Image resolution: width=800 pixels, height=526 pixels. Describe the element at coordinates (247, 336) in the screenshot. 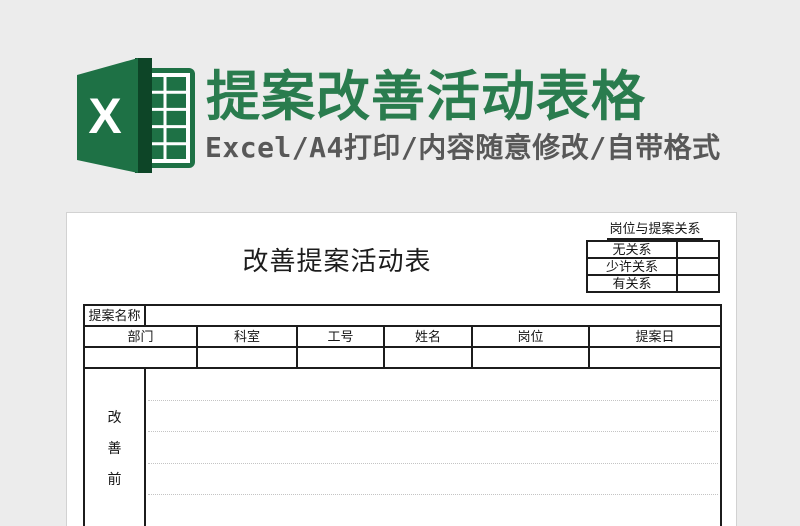

I see `column-header: 科室` at that location.